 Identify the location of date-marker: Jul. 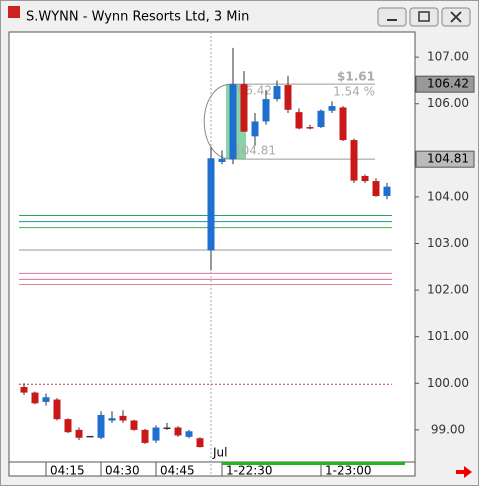
(219, 453).